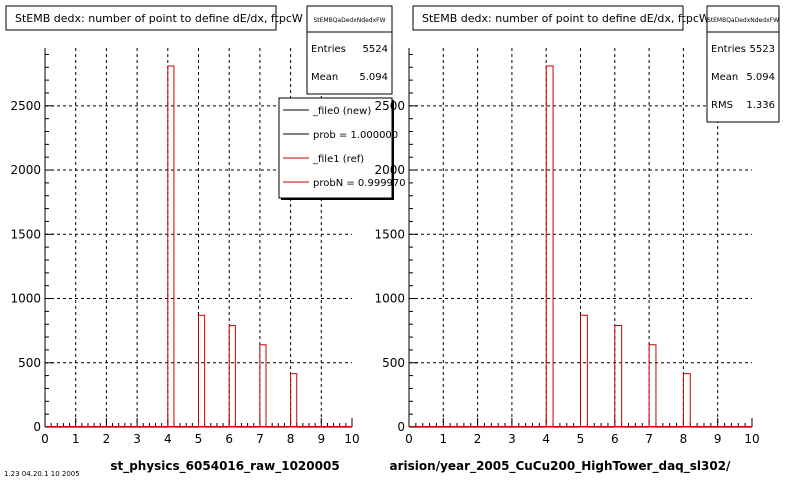 Image resolution: width=800 pixels, height=480 pixels. Describe the element at coordinates (760, 105) in the screenshot. I see `stats-value: 1.336` at that location.